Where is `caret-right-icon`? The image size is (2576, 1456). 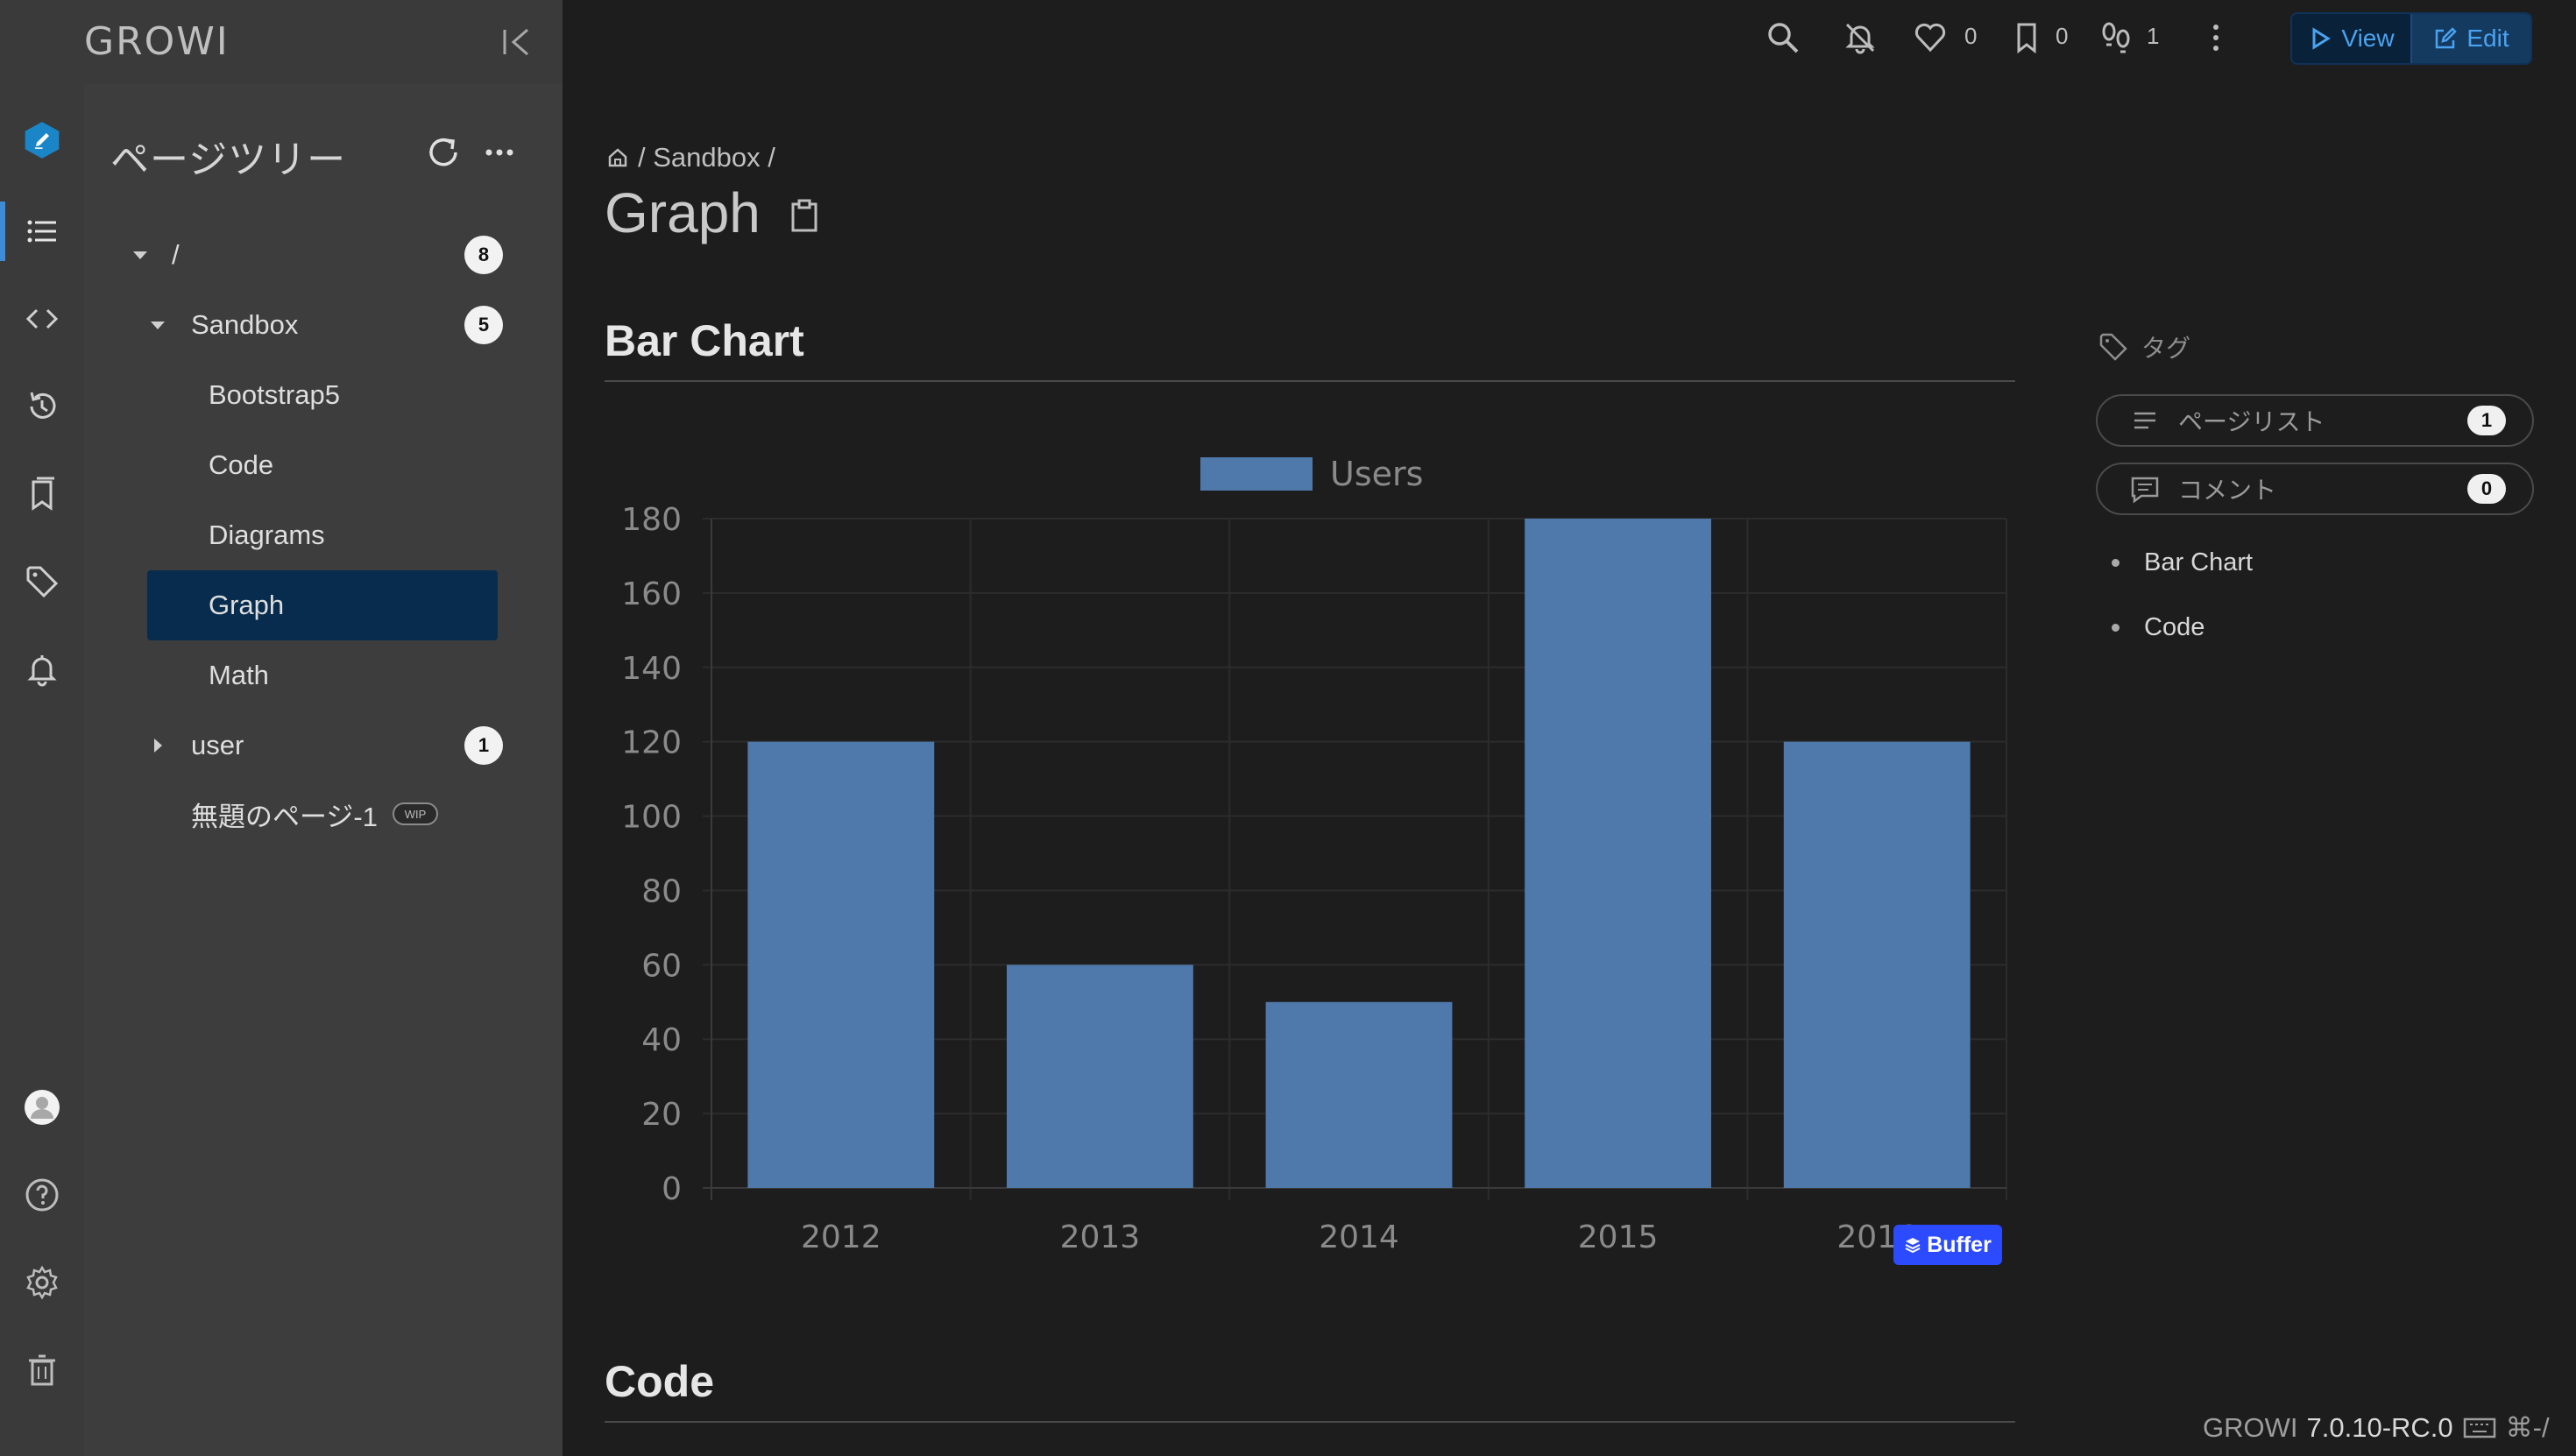 caret-right-icon is located at coordinates (157, 745).